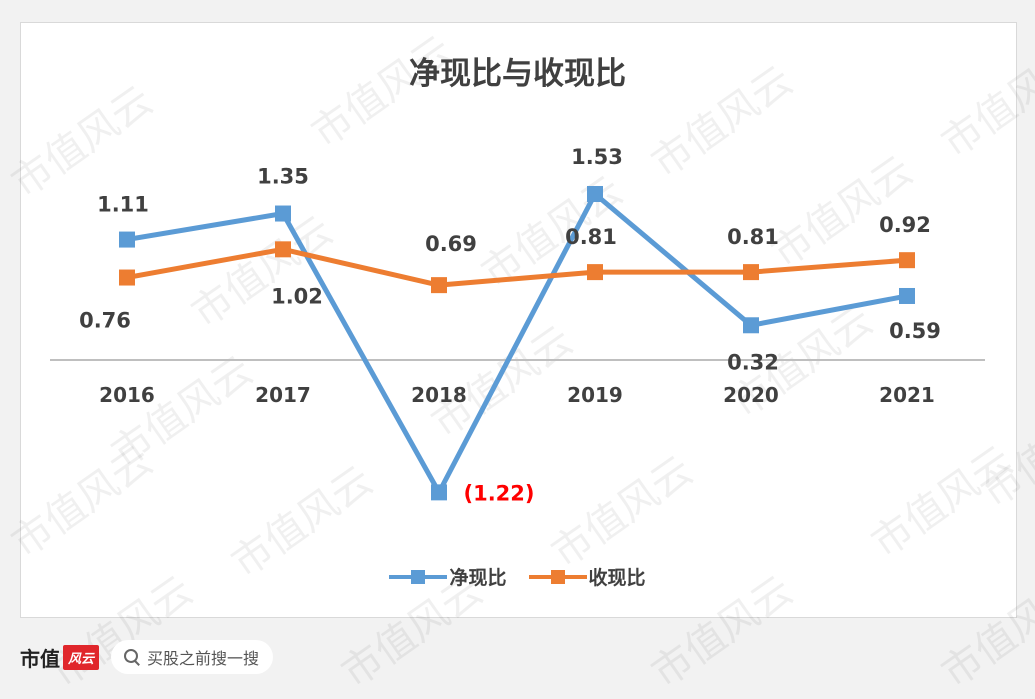 The image size is (1035, 699). What do you see at coordinates (127, 395) in the screenshot?
I see `x-tick-label: 2016` at bounding box center [127, 395].